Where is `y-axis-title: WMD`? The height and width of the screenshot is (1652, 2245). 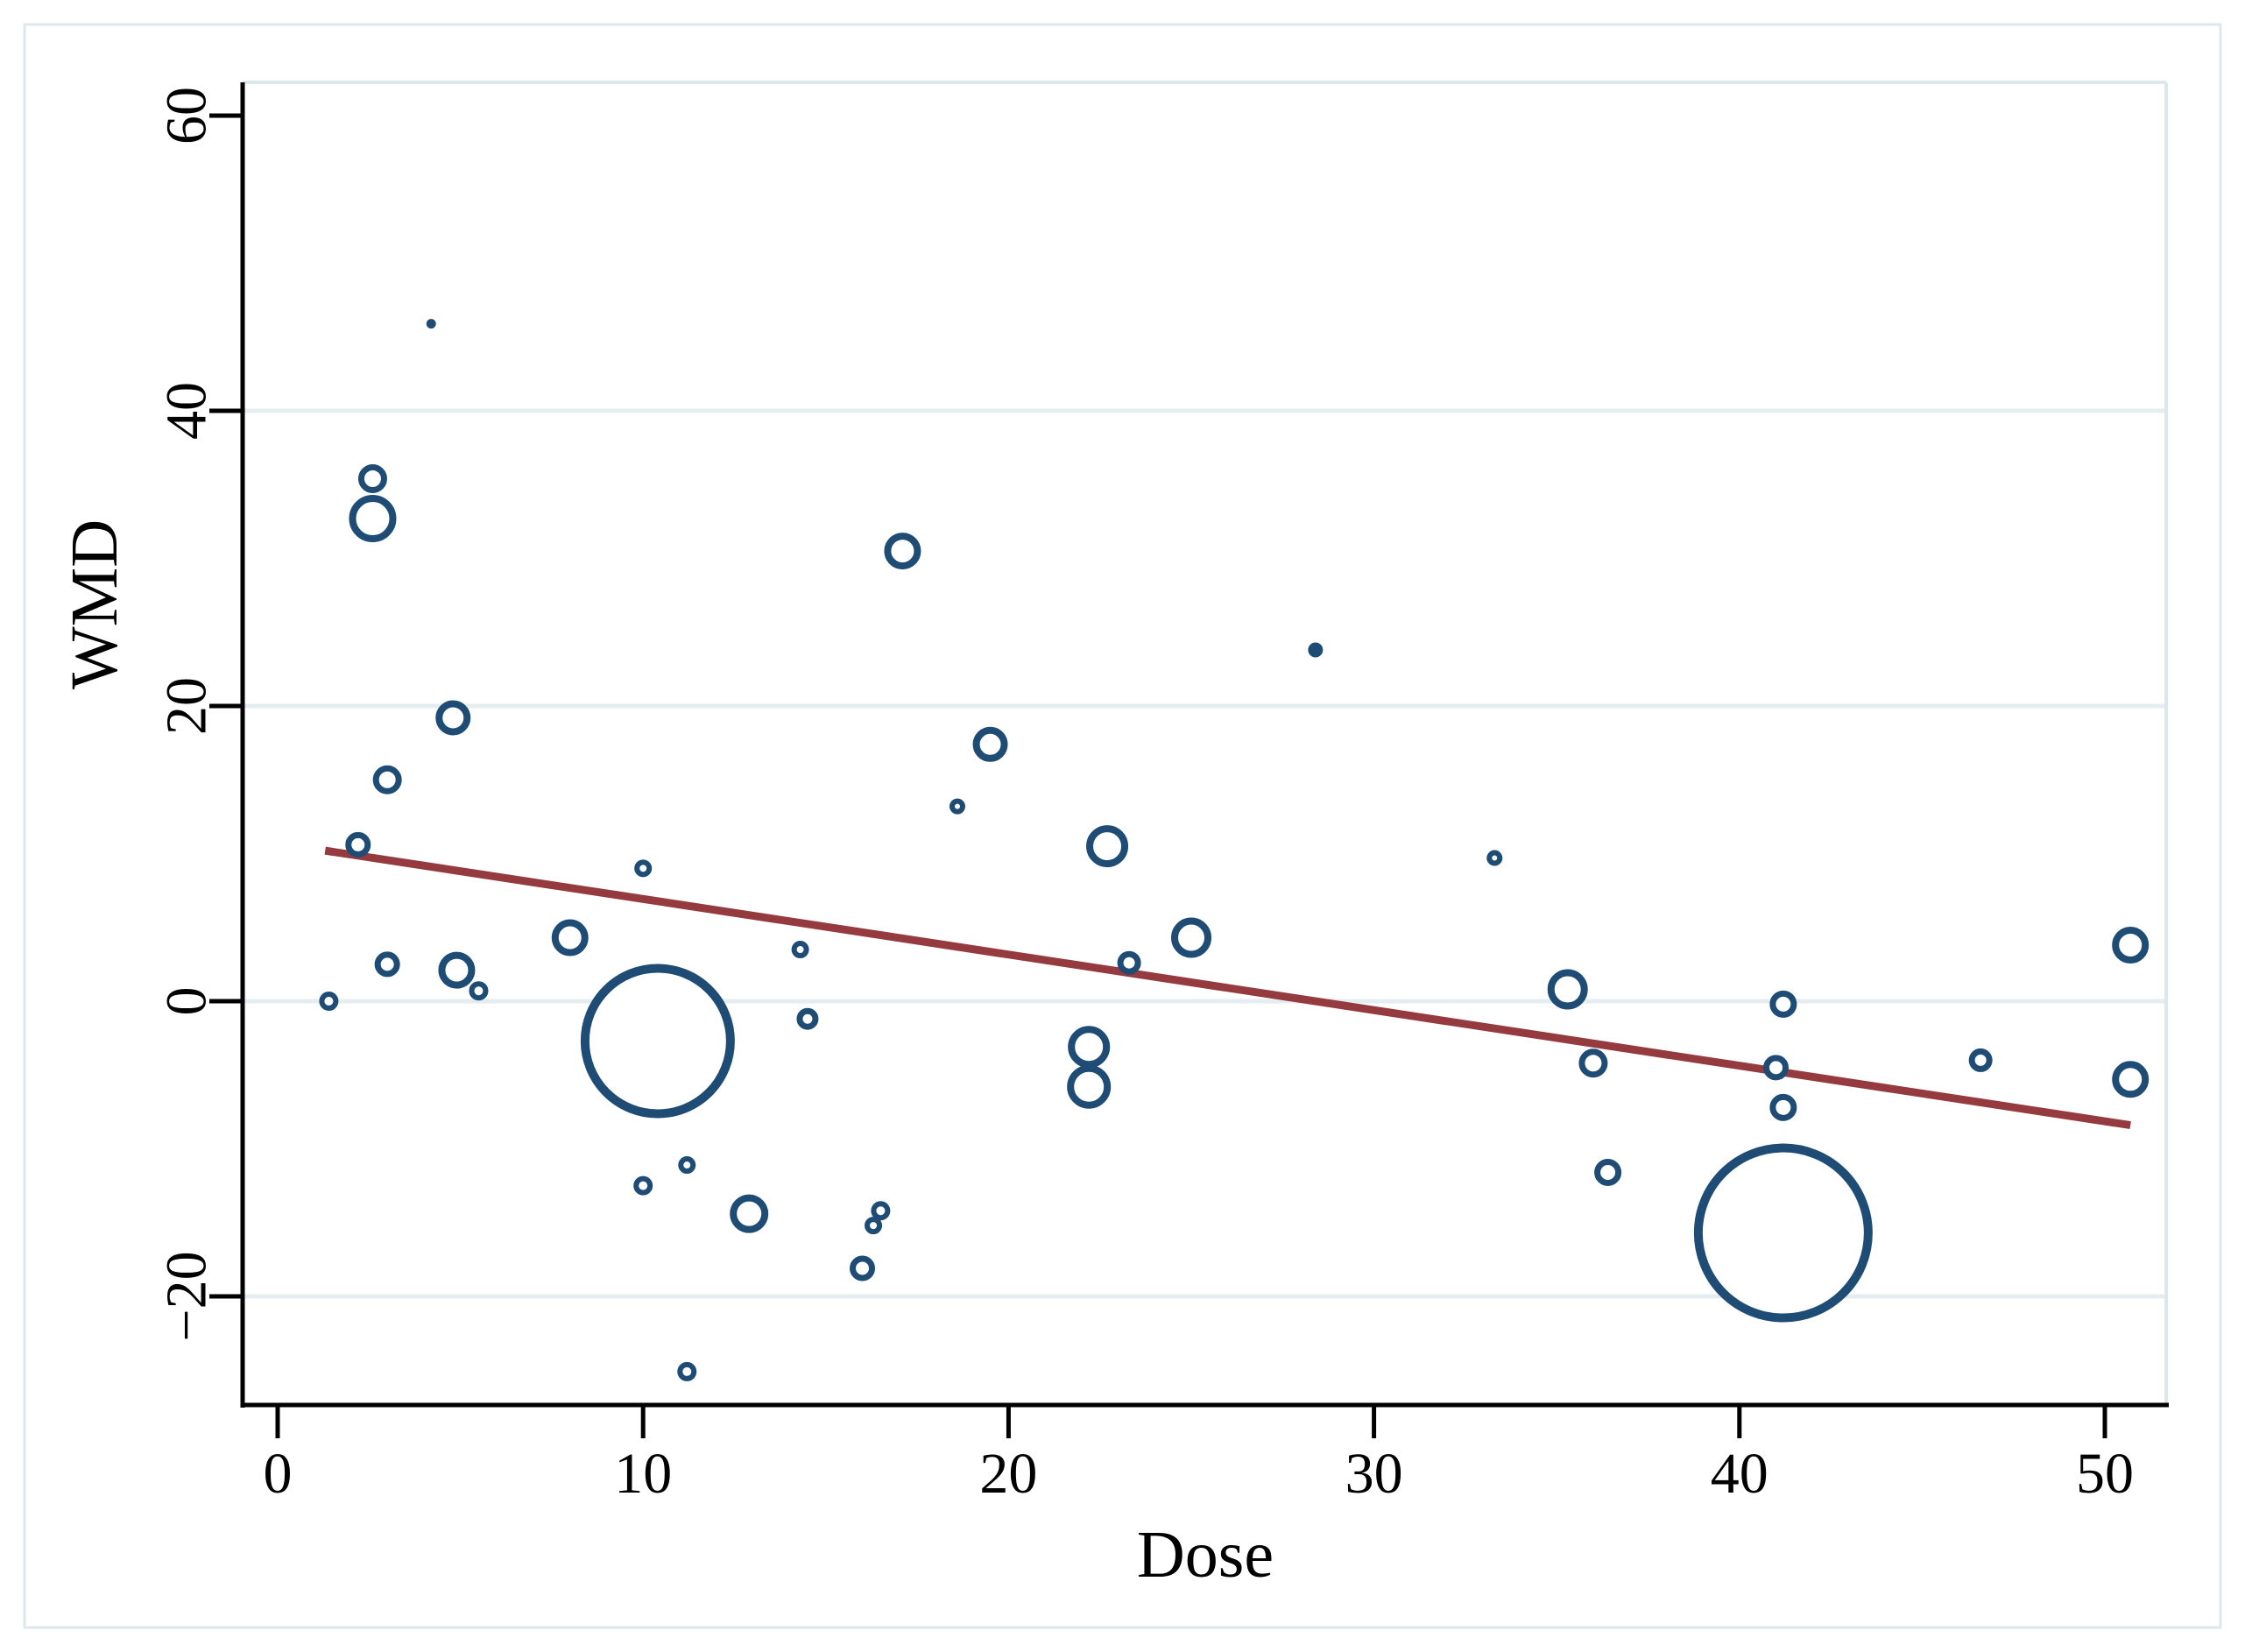
y-axis-title: WMD is located at coordinates (95, 604).